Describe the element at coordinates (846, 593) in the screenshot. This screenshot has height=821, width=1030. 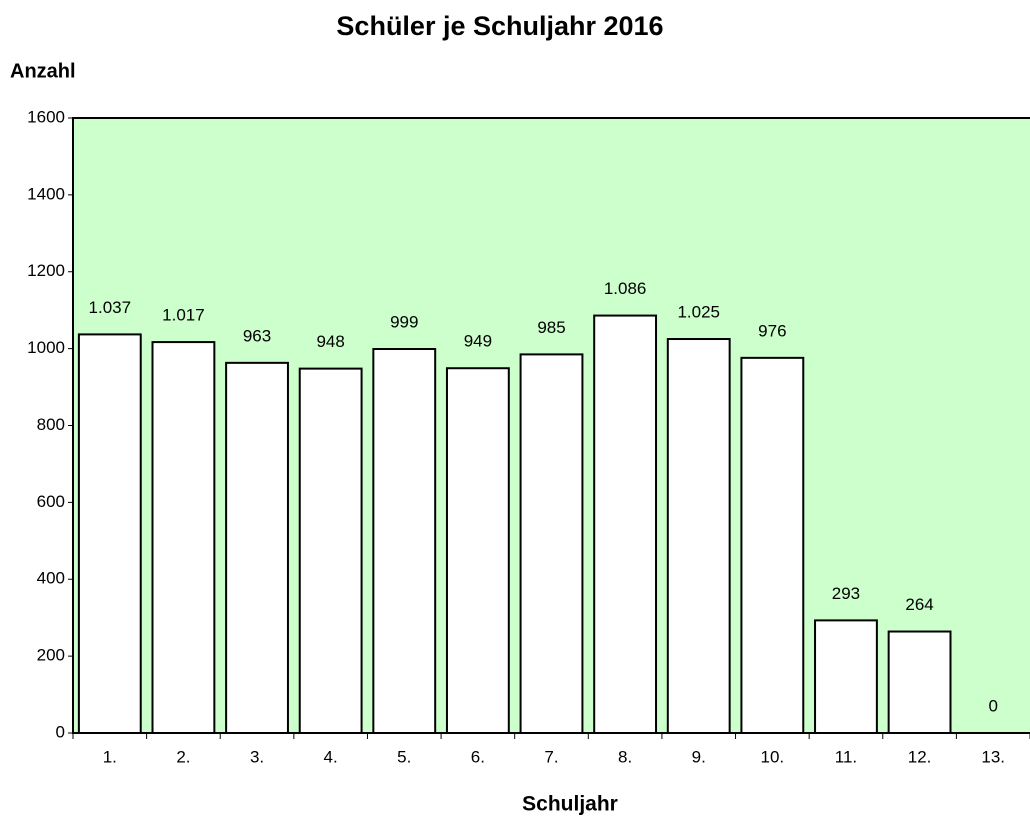
I see `value-label: 293` at that location.